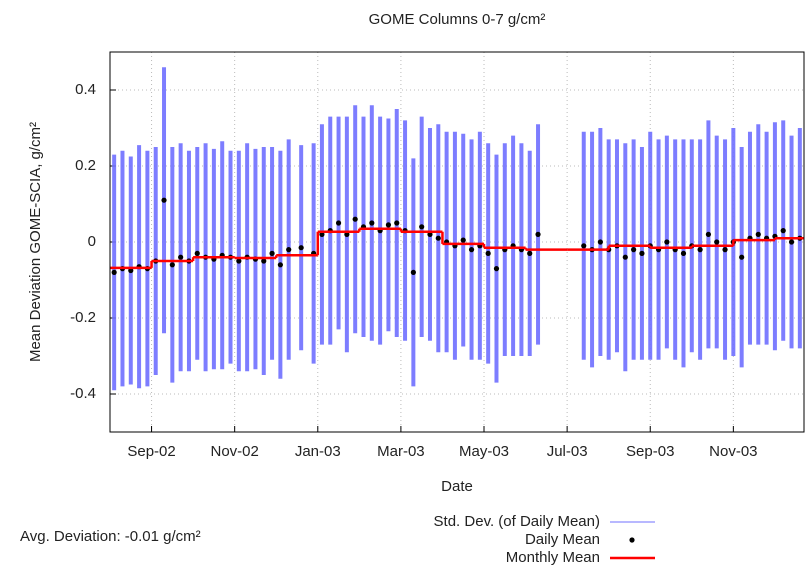 The image size is (805, 583). I want to click on x-tick-label: Nov-03, so click(733, 451).